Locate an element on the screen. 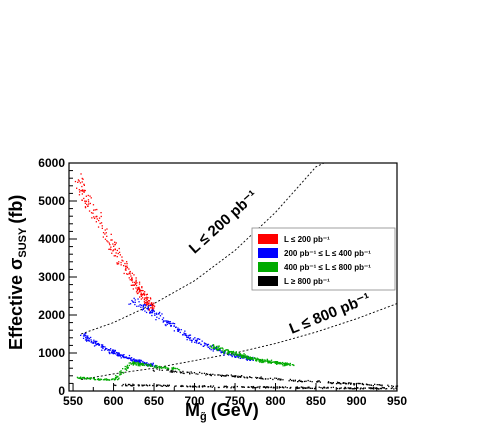  x-axis-label-sub: g̃ is located at coordinates (203, 417).